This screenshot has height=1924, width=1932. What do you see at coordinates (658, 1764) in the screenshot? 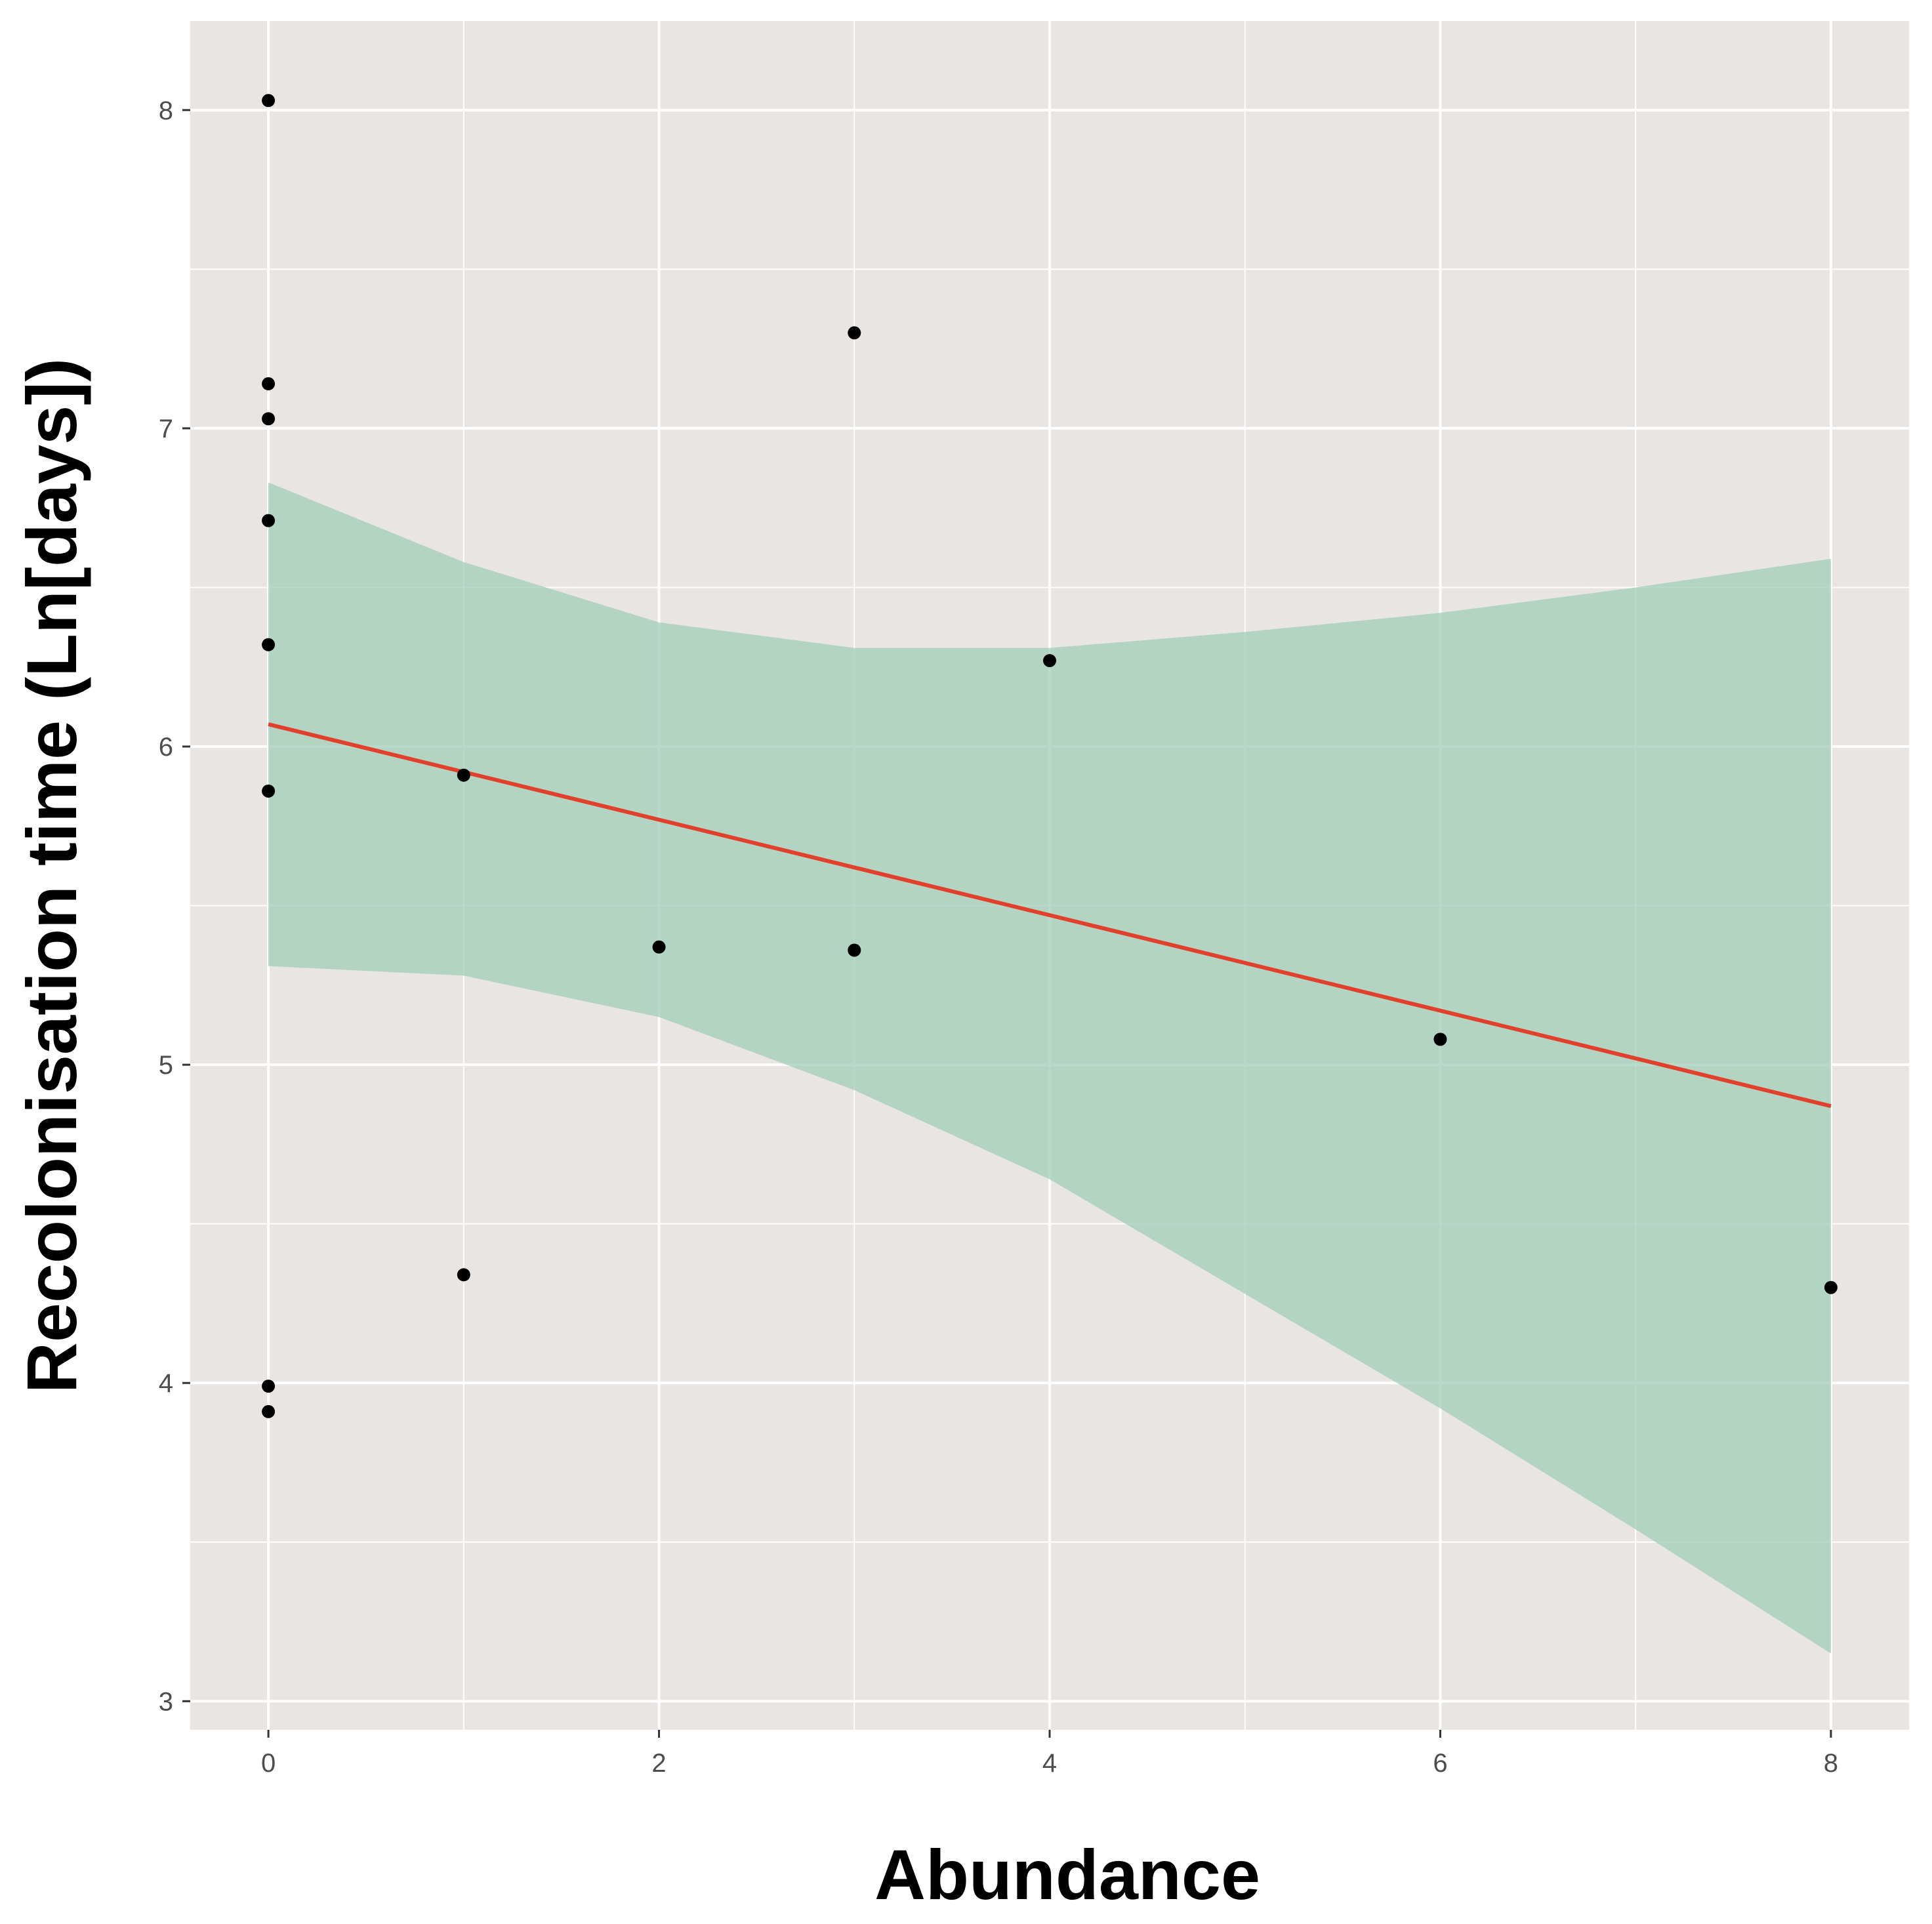
I see `x-tick-label: 2` at bounding box center [658, 1764].